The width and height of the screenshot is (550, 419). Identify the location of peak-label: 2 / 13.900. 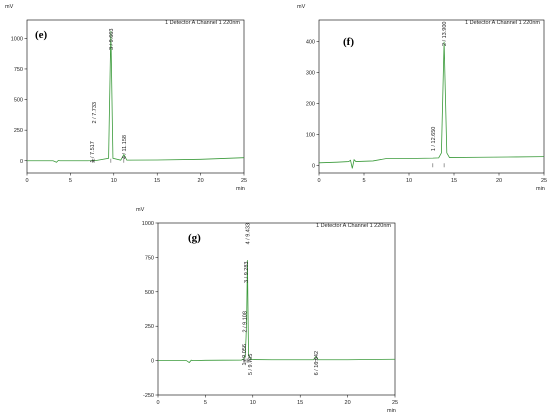
(445, 34).